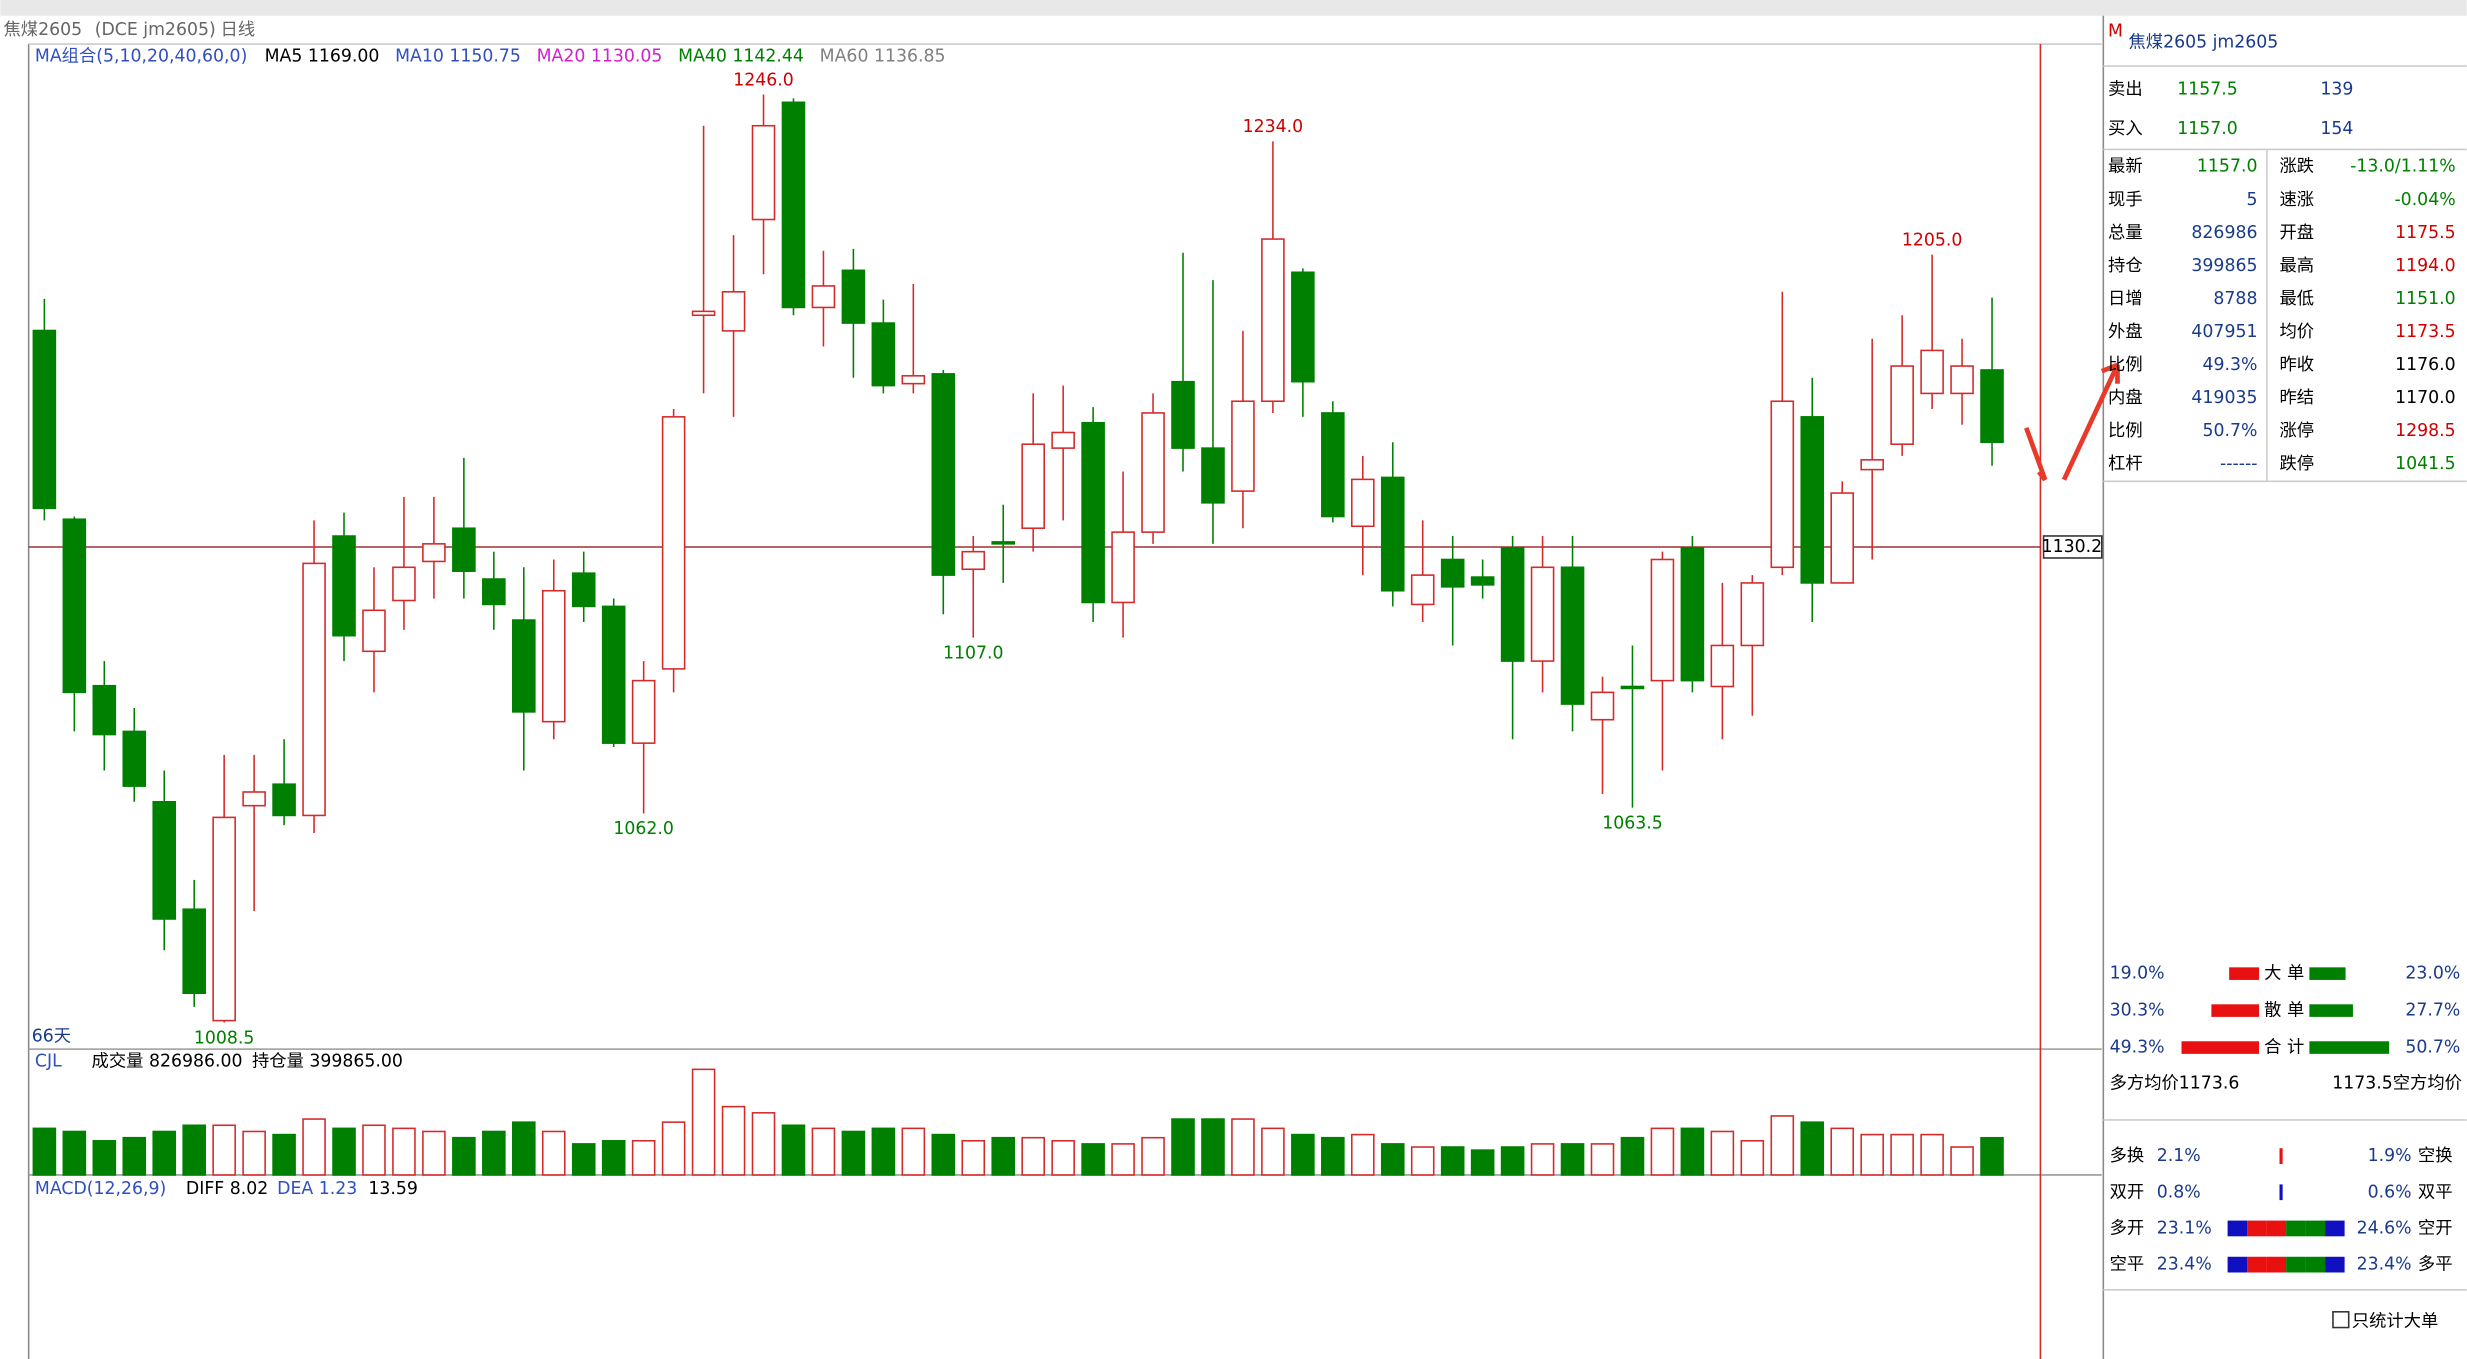 This screenshot has width=2467, height=1359. Describe the element at coordinates (2125, 233) in the screenshot. I see `quote-label: 总量` at that location.